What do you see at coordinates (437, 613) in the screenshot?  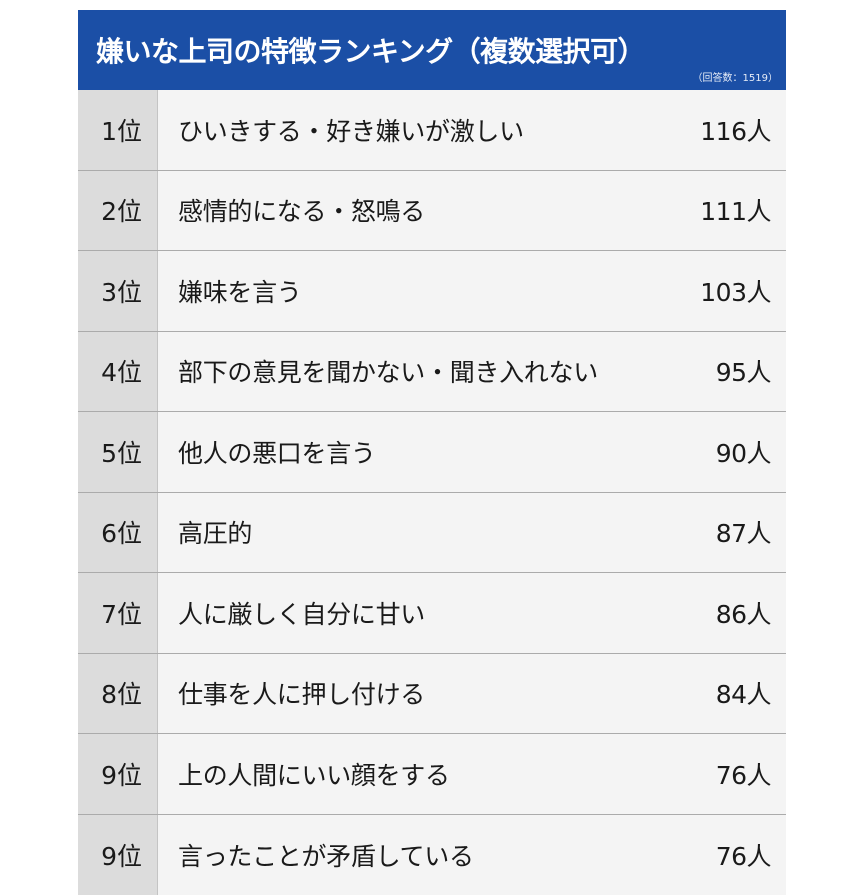 I see `trait-cell: 人に厳しく自分に甘い` at bounding box center [437, 613].